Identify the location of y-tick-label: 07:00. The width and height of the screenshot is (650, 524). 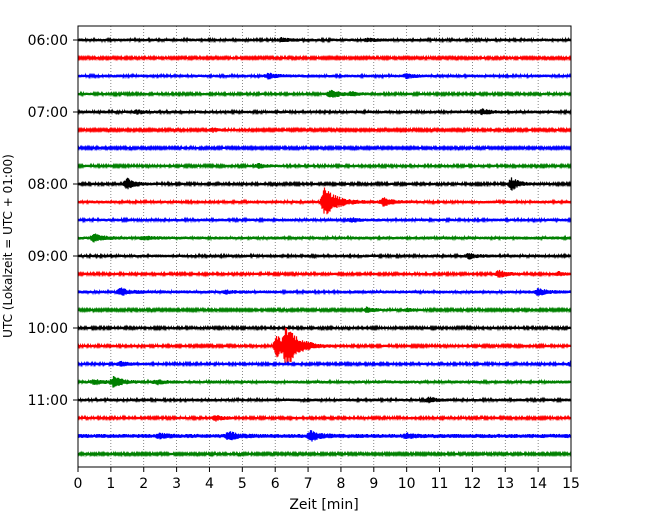
(48, 113).